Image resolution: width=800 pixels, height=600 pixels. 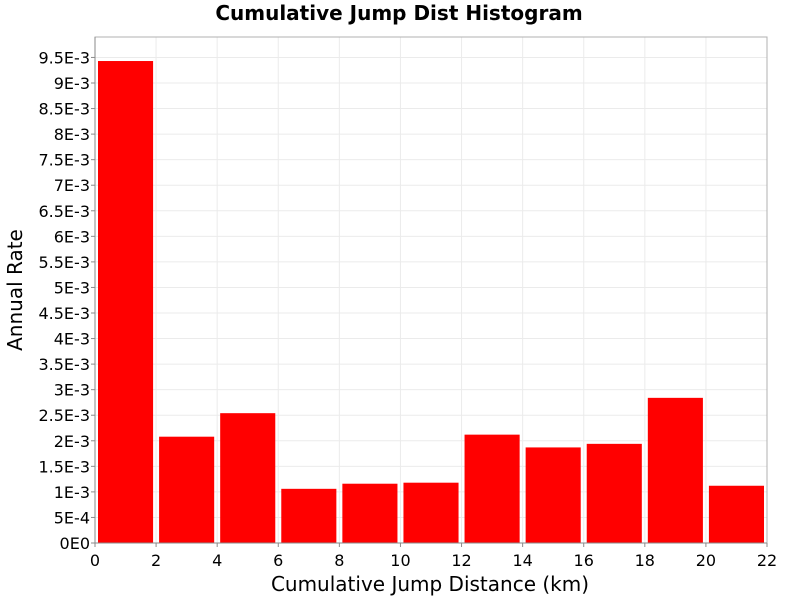 I want to click on x-tick-label: 14, so click(x=522, y=560).